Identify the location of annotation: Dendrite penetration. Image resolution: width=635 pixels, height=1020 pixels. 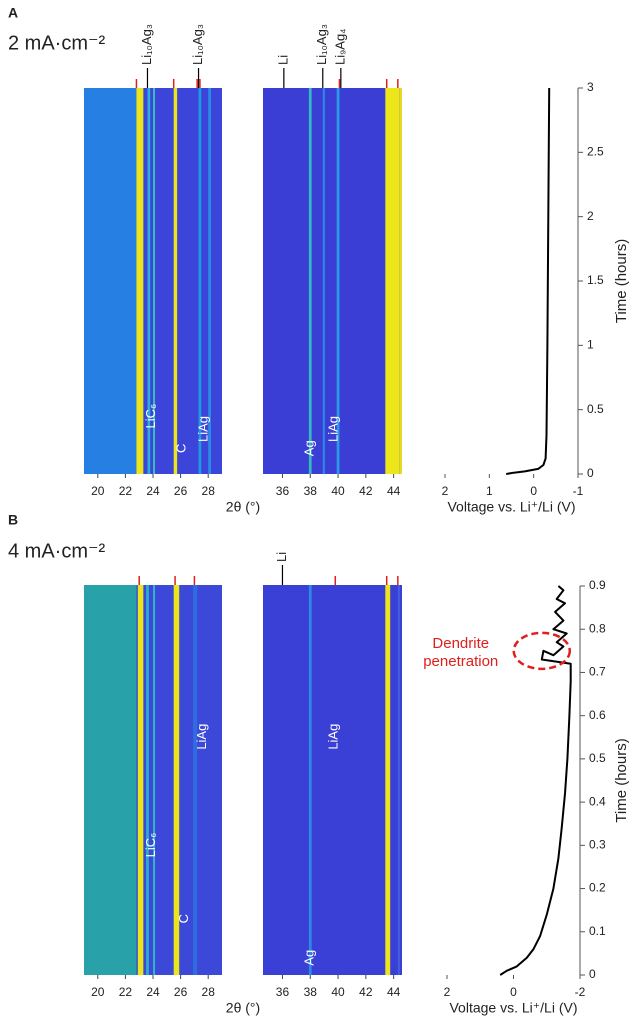
(461, 652).